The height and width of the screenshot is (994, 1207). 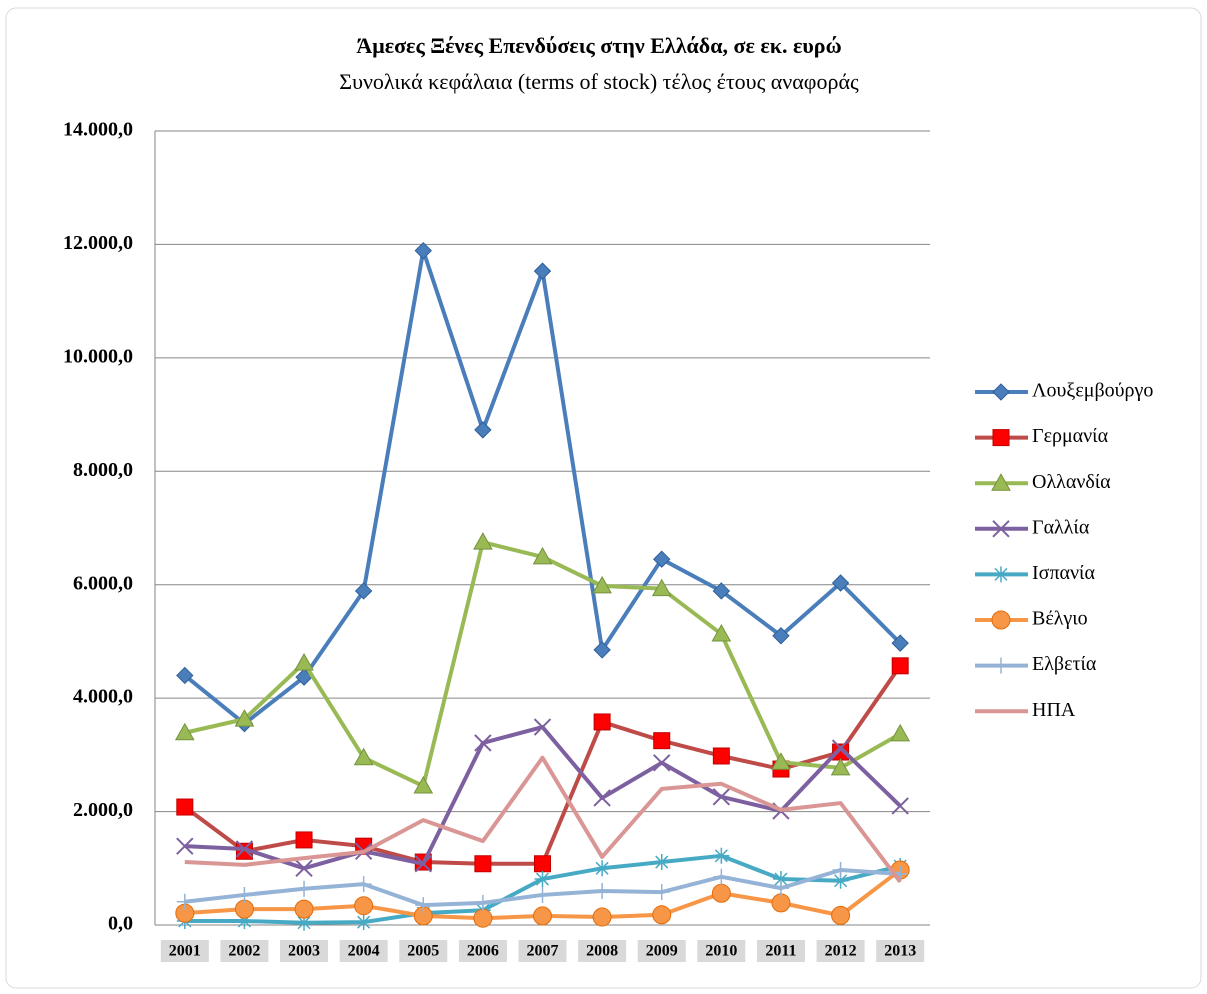 I want to click on x-tick-label: 2006, so click(x=483, y=951).